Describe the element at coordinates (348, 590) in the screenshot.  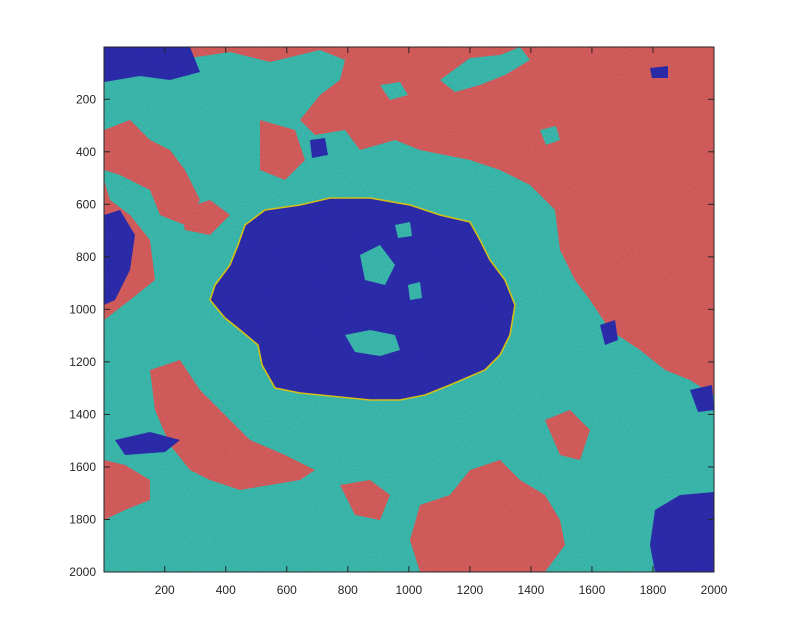
I see `x-tick-label: 800` at that location.